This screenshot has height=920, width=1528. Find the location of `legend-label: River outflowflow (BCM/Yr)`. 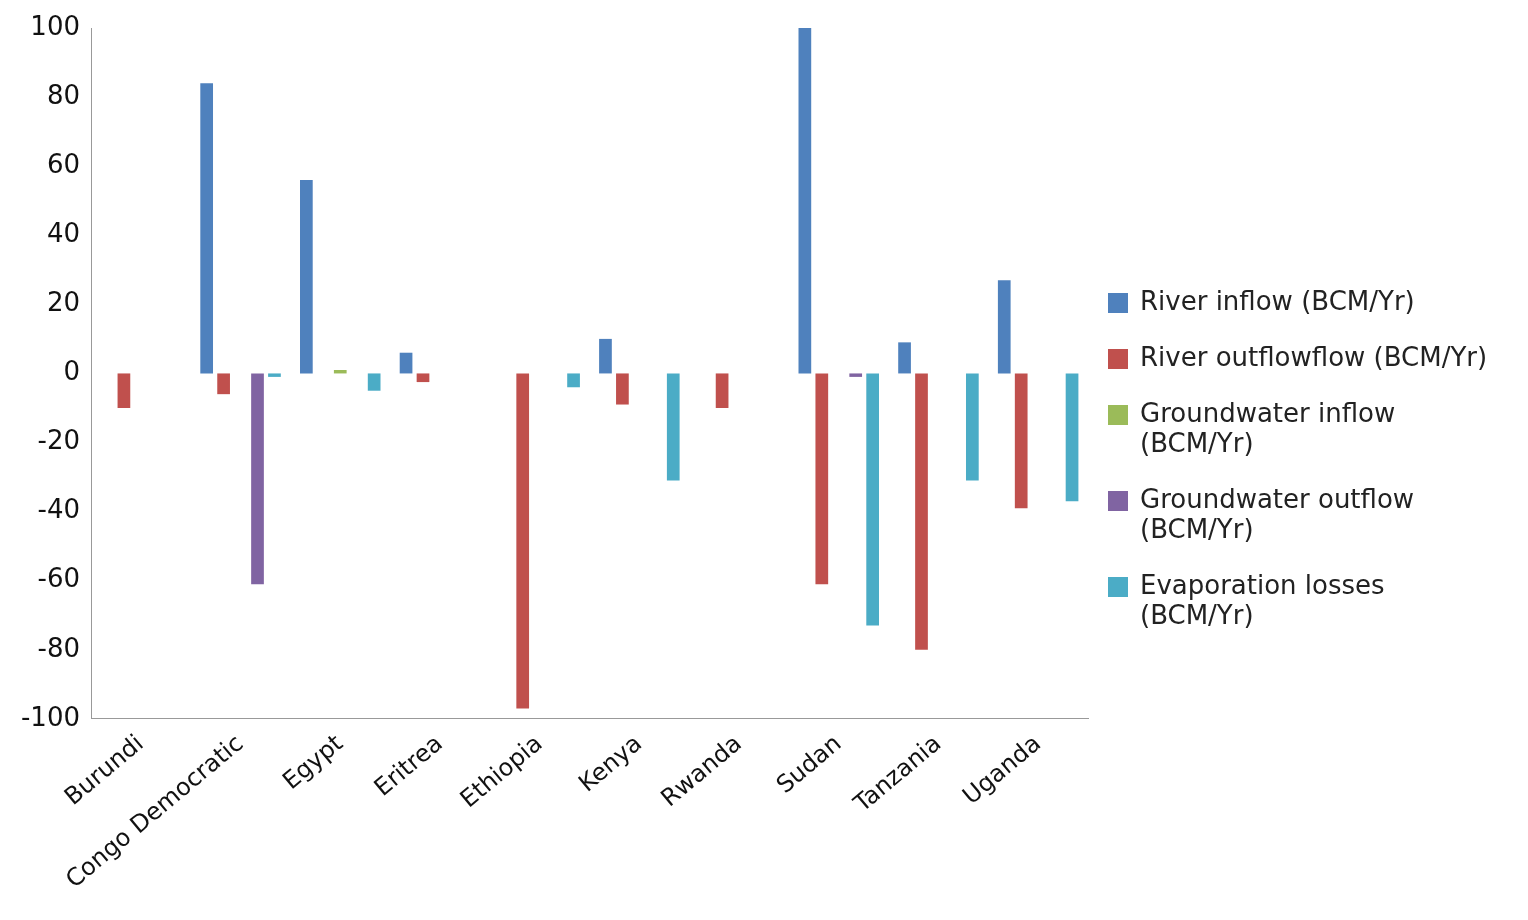

legend-label: River outflowflow (BCM/Yr) is located at coordinates (1314, 357).